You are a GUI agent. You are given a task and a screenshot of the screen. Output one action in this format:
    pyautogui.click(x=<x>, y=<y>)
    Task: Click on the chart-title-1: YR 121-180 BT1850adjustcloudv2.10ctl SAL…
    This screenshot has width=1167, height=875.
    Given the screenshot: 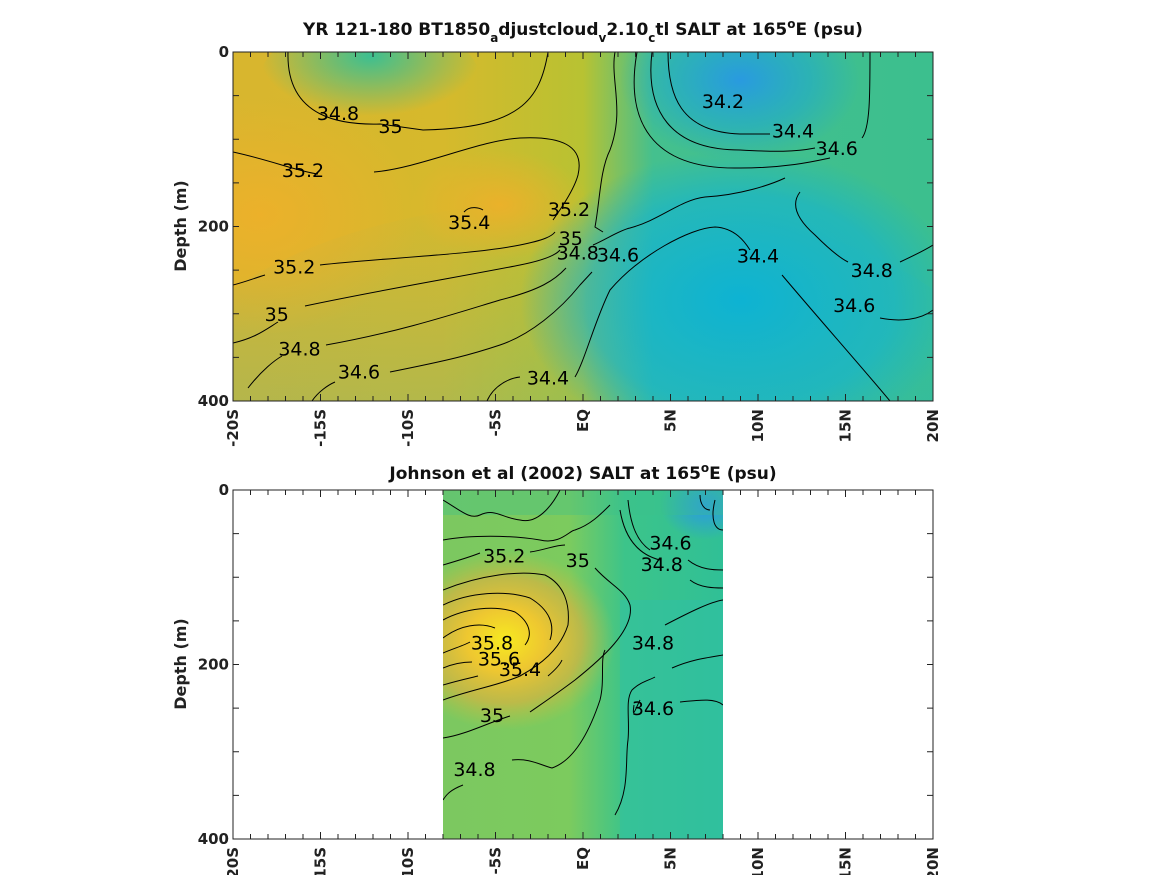 What is the action you would take?
    pyautogui.click(x=582, y=31)
    